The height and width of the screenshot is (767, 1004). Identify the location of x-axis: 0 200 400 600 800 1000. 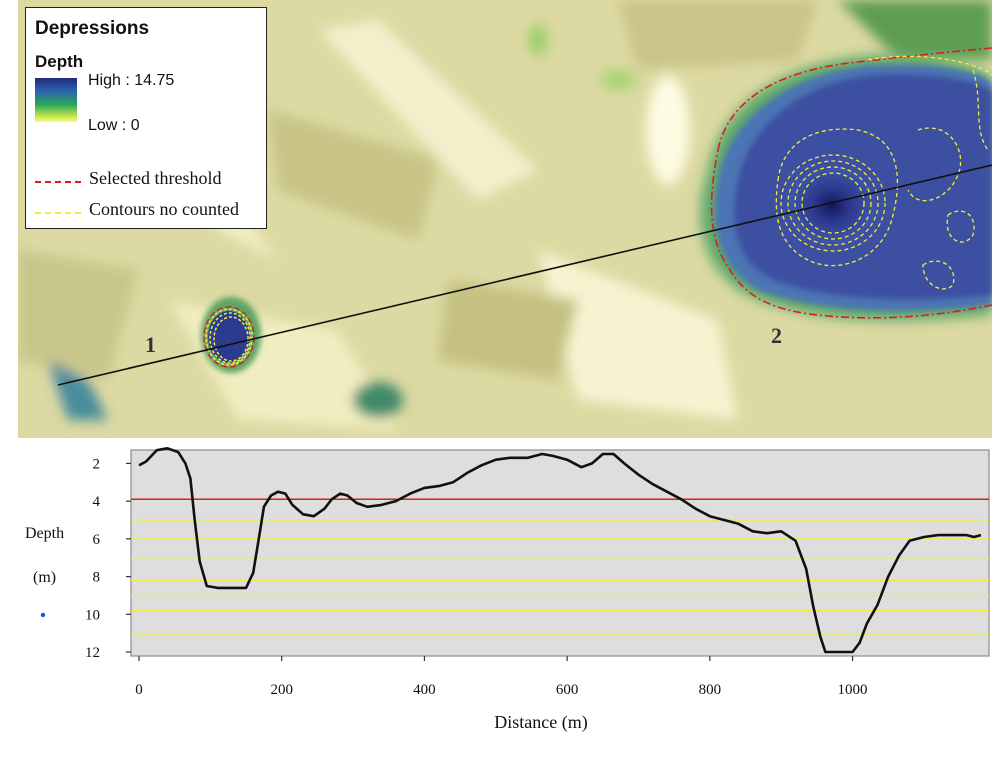
(501, 677).